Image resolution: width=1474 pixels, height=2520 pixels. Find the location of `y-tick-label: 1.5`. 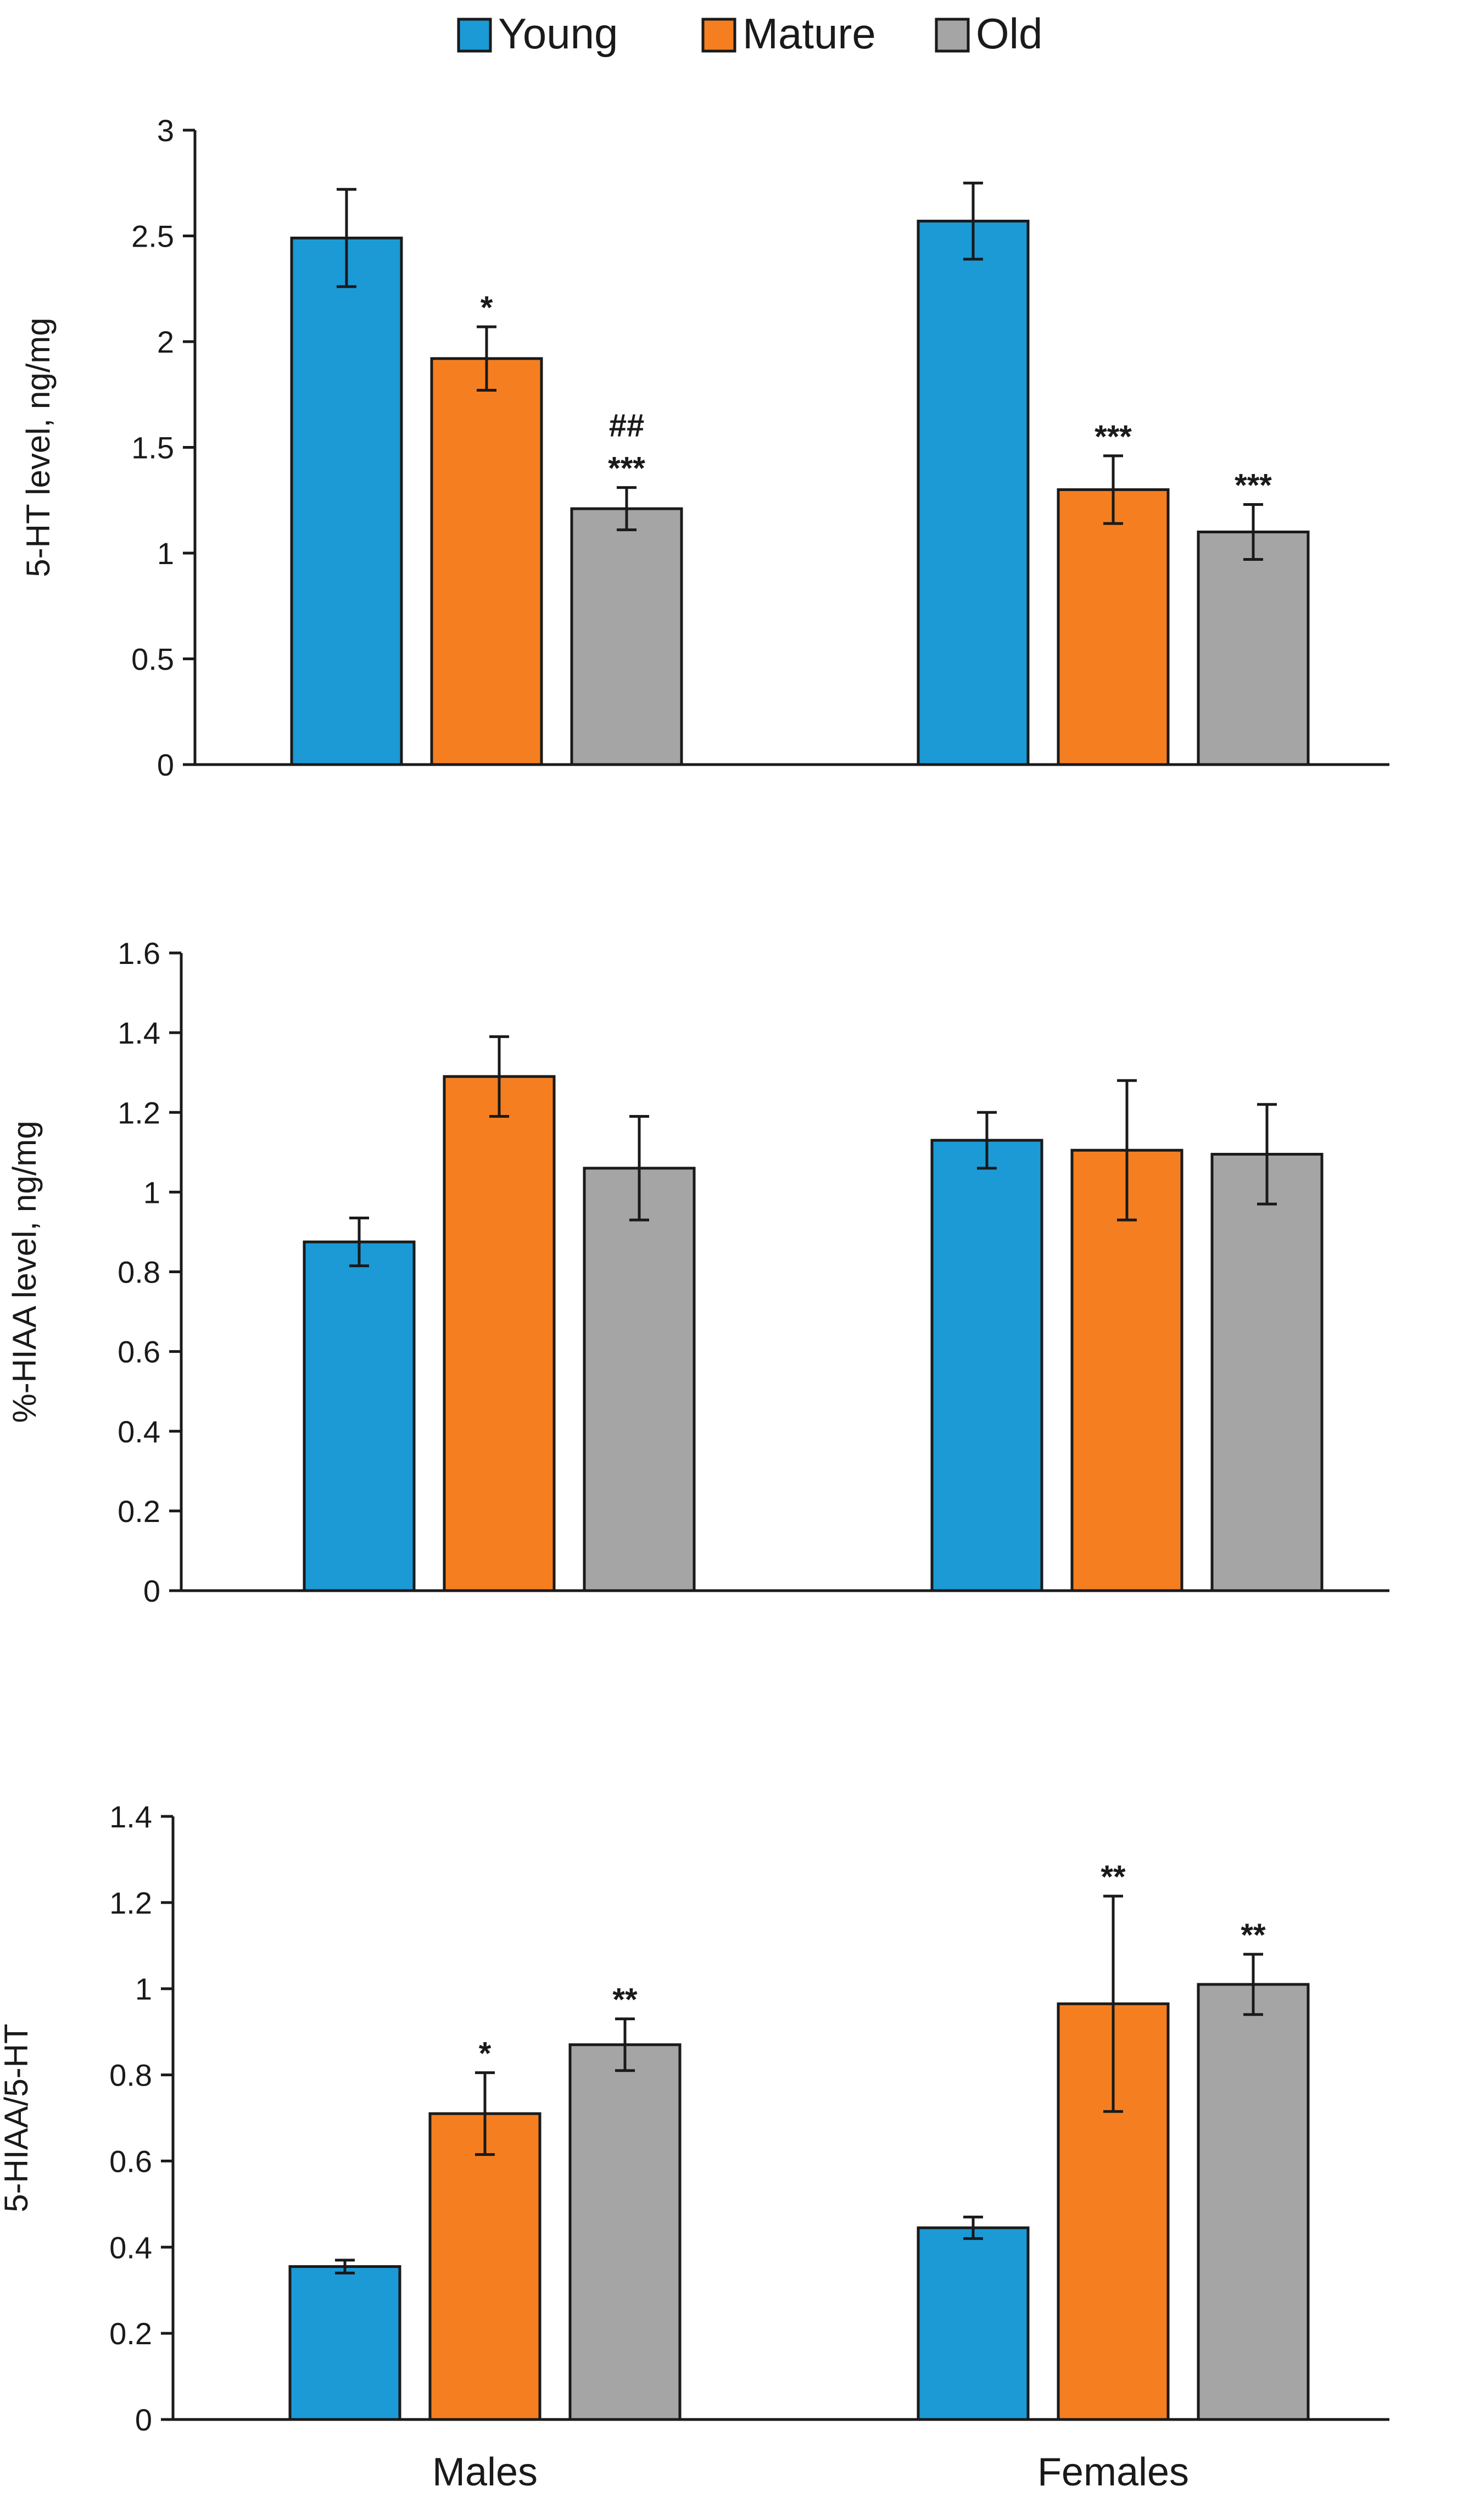

y-tick-label: 1.5 is located at coordinates (153, 448).